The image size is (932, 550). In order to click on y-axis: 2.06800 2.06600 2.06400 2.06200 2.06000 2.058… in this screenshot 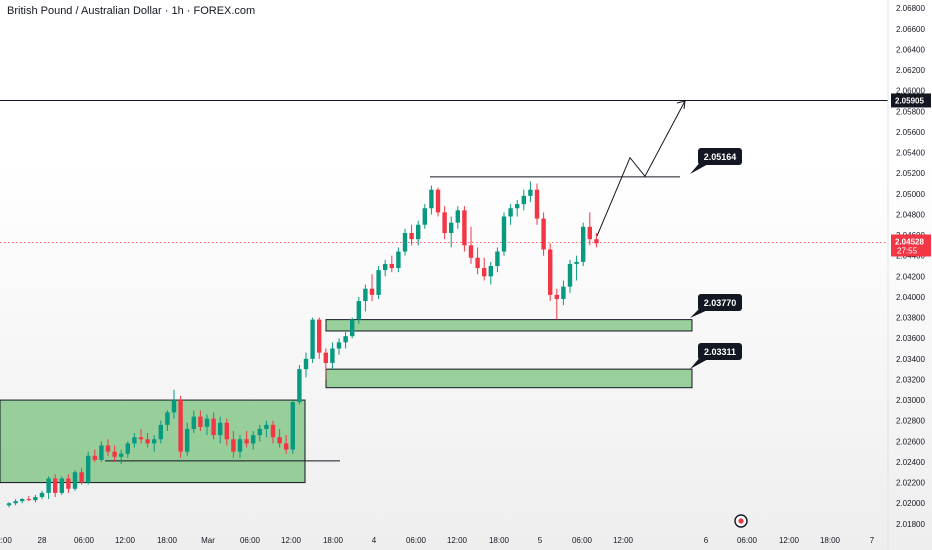, I will do `click(910, 266)`.